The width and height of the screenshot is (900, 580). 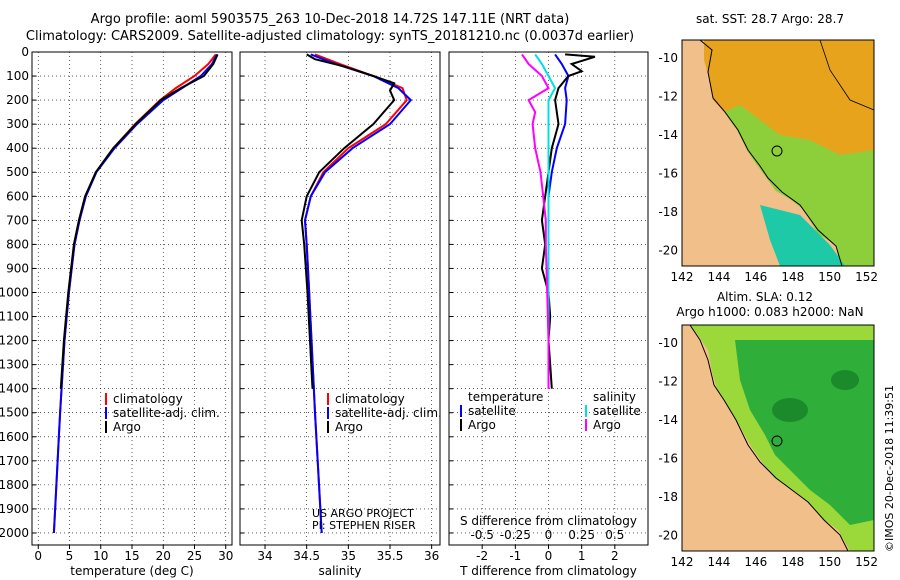 What do you see at coordinates (829, 562) in the screenshot?
I see `map-x-tick-label: 150` at bounding box center [829, 562].